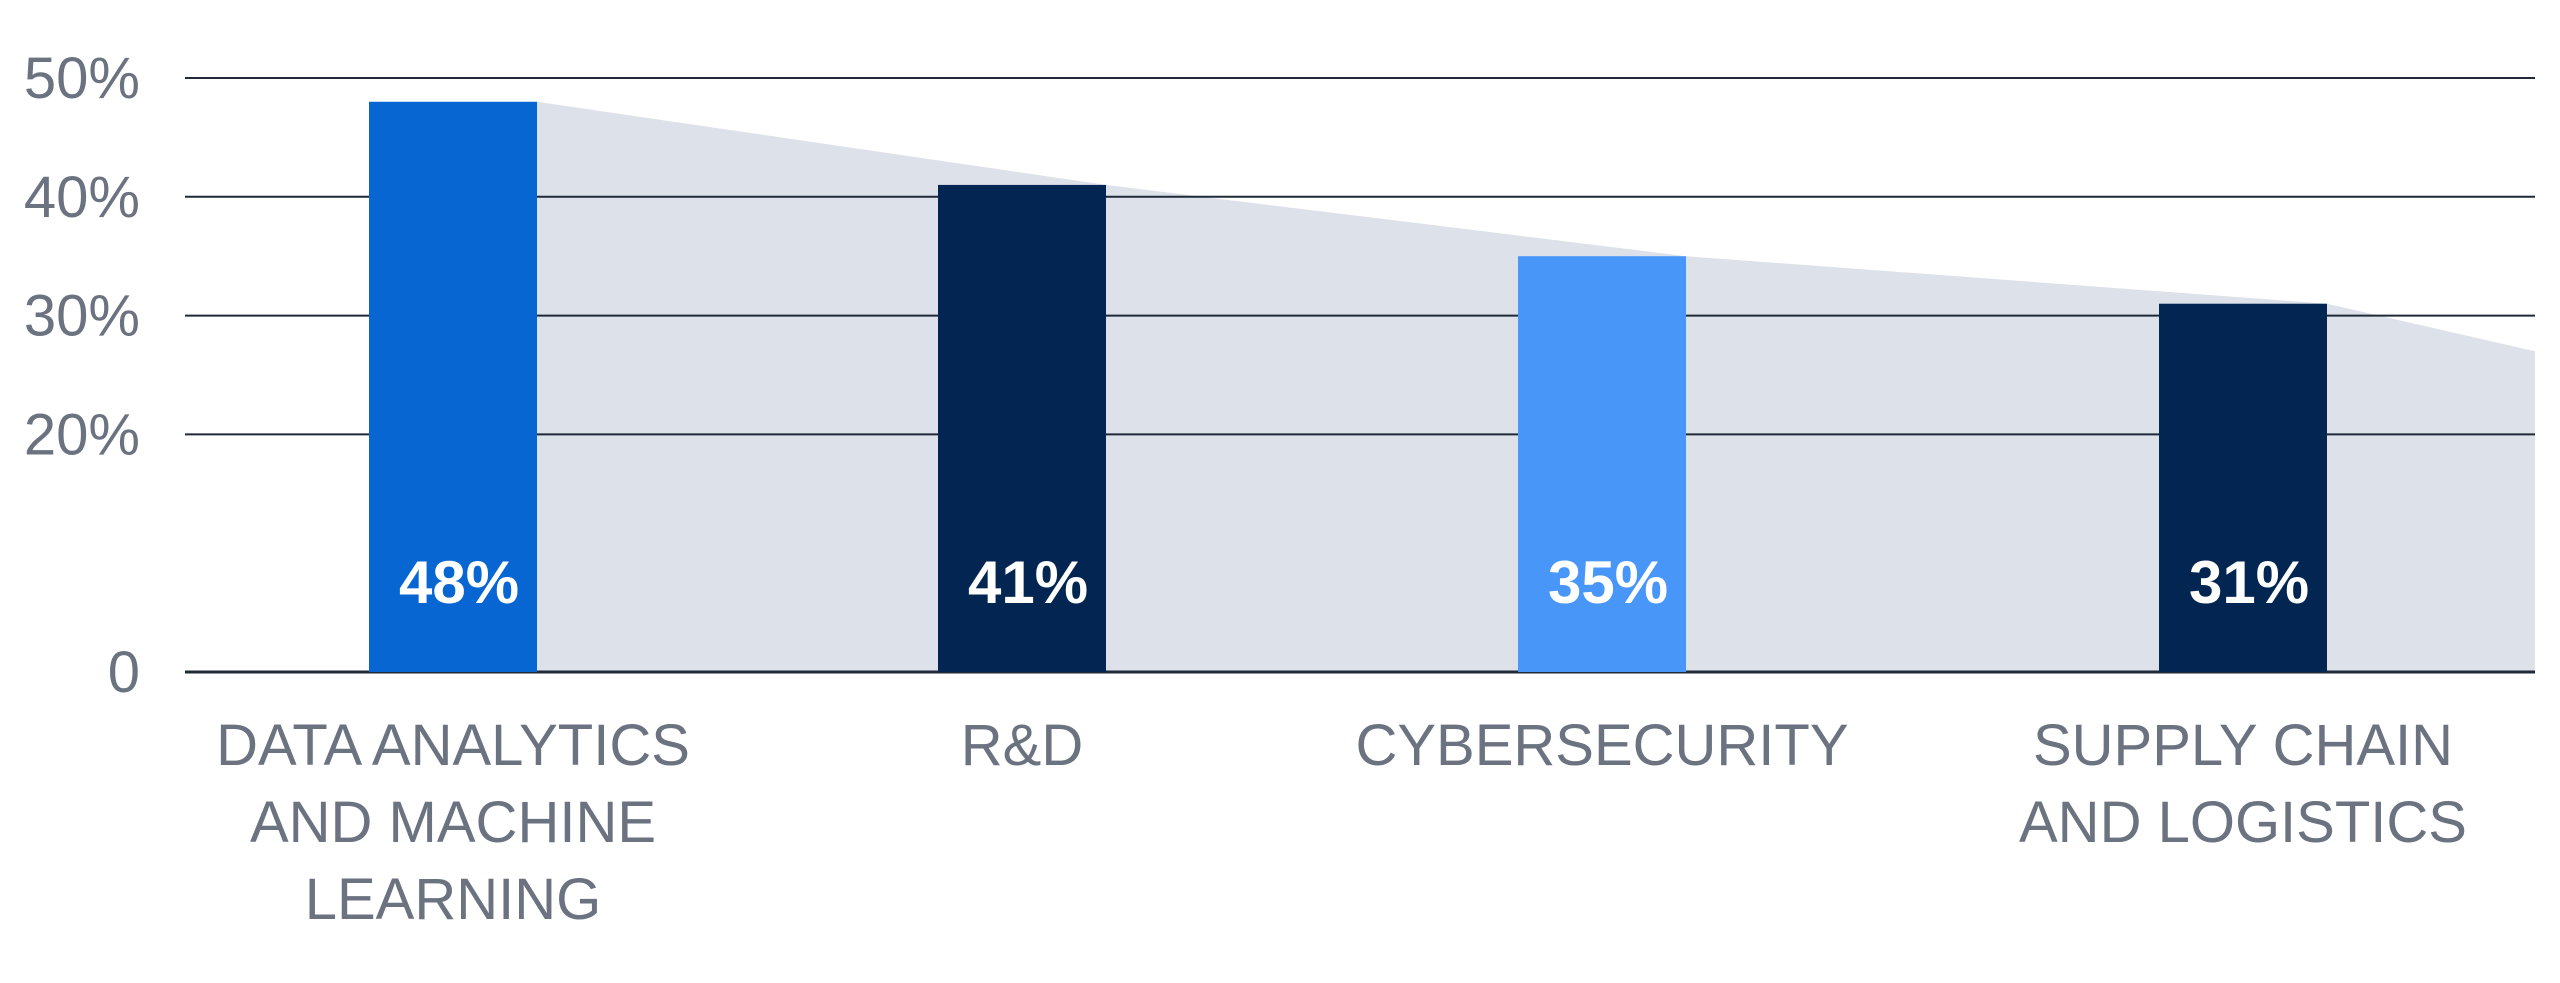 The height and width of the screenshot is (983, 2560). Describe the element at coordinates (82, 197) in the screenshot. I see `y-tick-label: 40%` at that location.